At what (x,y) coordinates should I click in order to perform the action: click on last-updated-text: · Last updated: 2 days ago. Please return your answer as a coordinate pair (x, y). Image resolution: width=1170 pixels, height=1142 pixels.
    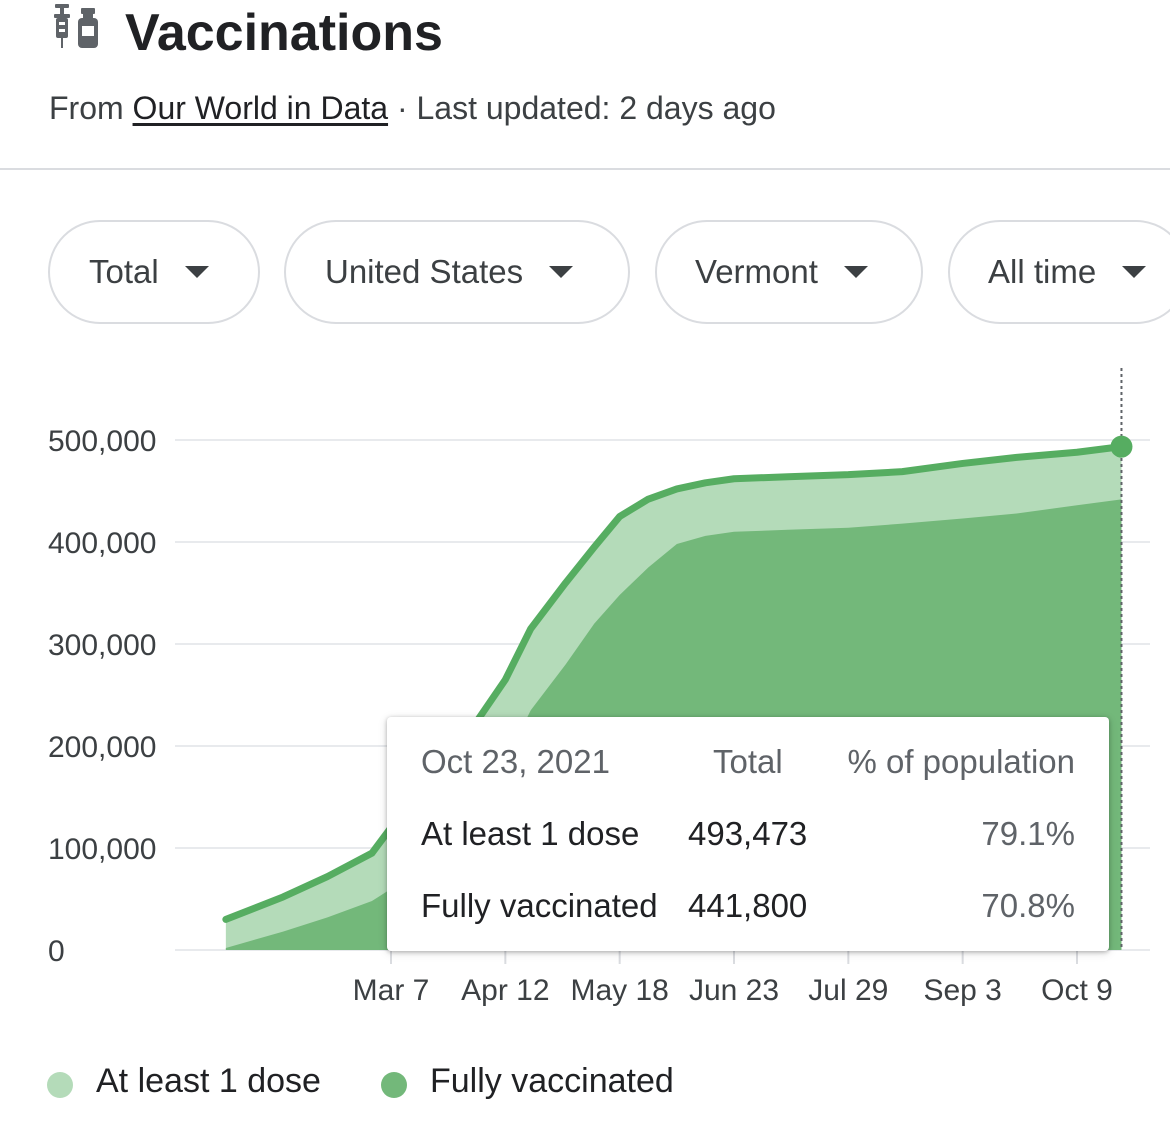
    Looking at the image, I should click on (582, 108).